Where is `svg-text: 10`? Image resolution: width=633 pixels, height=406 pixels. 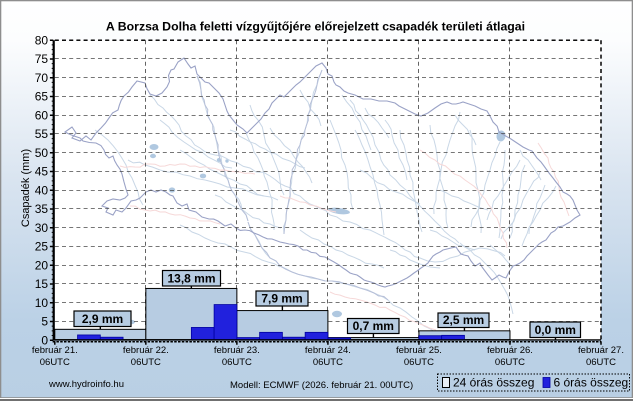
svg-text: 10 is located at coordinates (42, 303).